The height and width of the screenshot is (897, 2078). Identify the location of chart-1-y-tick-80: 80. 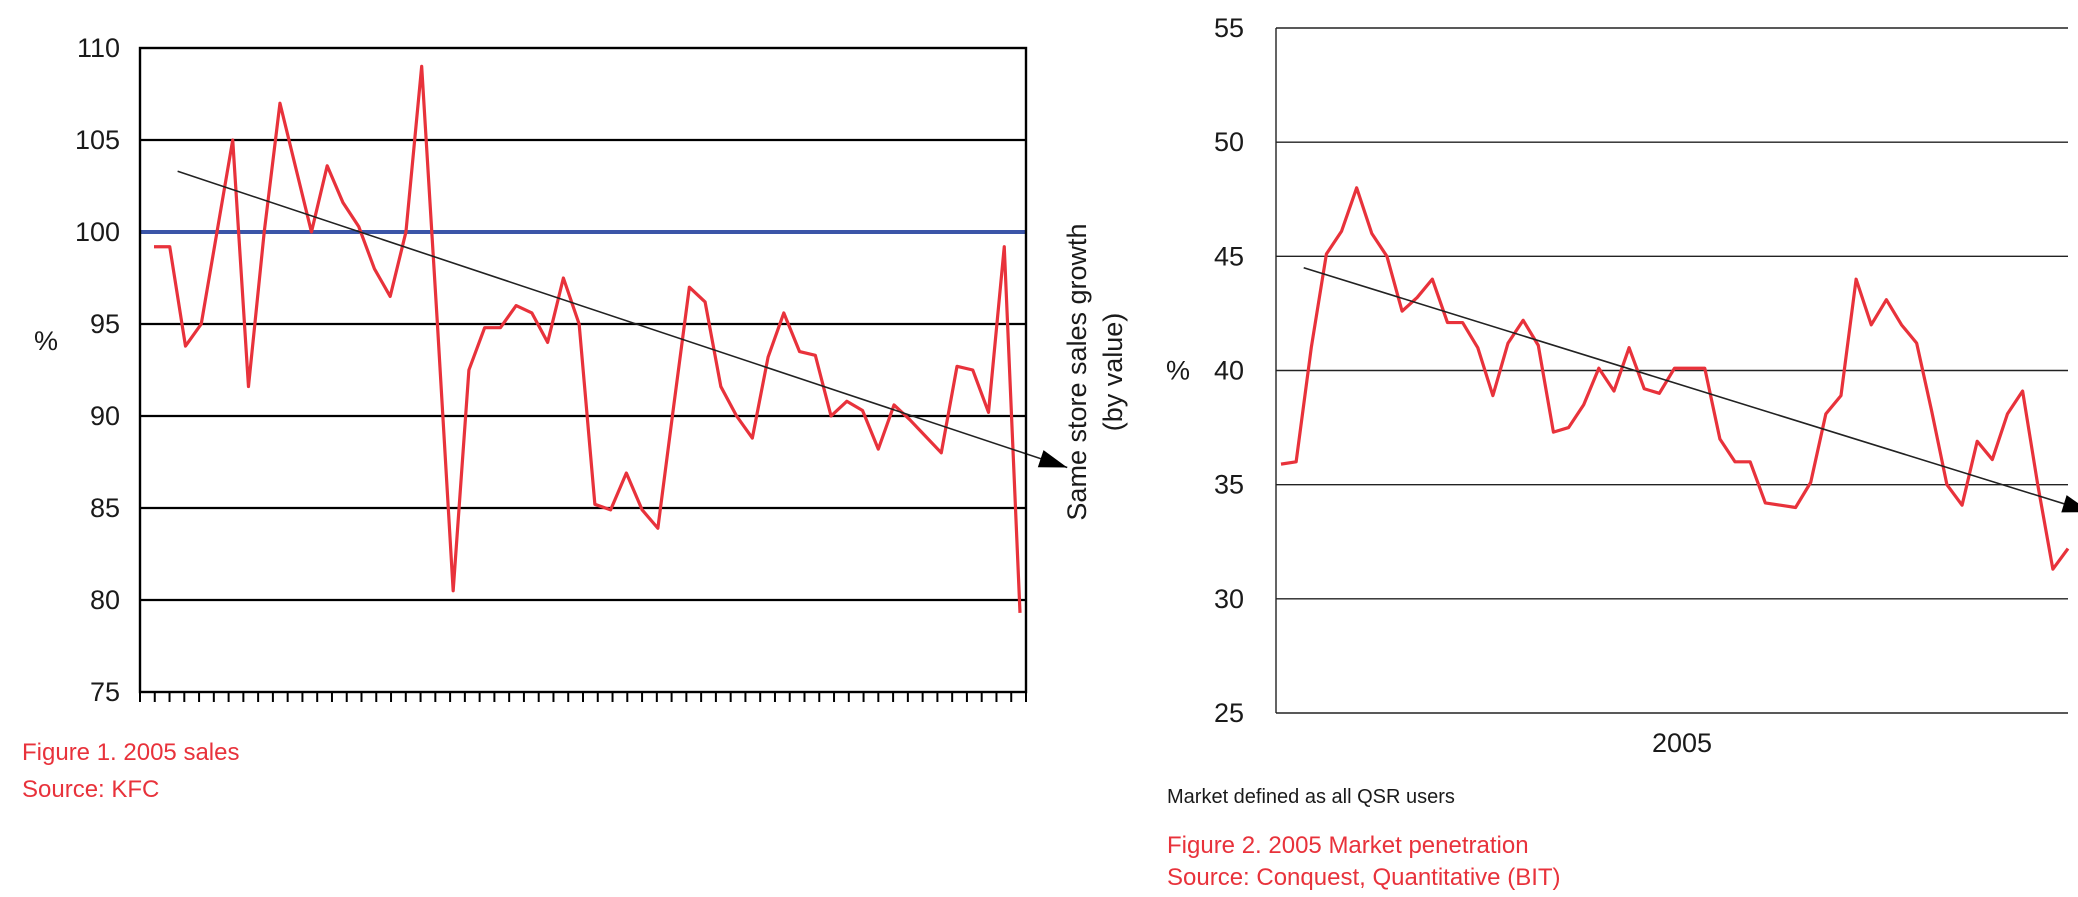
(105, 600).